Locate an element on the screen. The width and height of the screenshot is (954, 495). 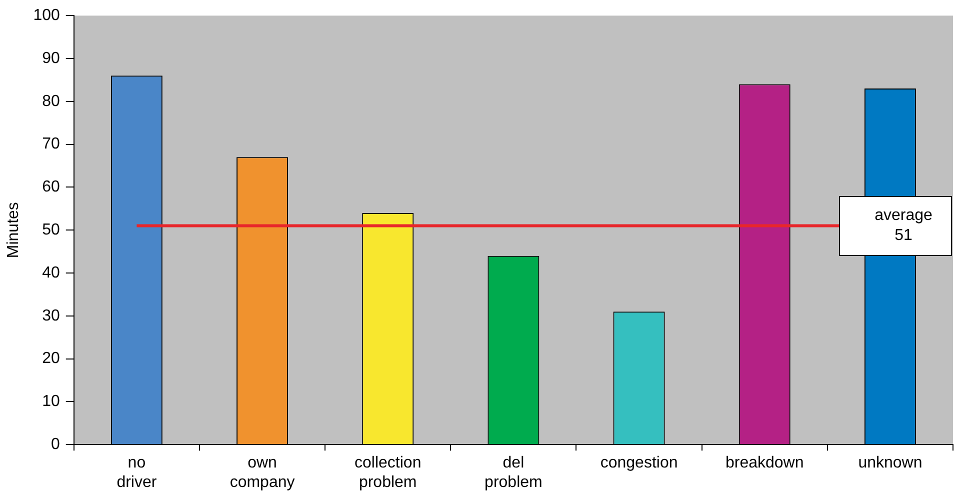
y-tick-label: 100 is located at coordinates (46, 15).